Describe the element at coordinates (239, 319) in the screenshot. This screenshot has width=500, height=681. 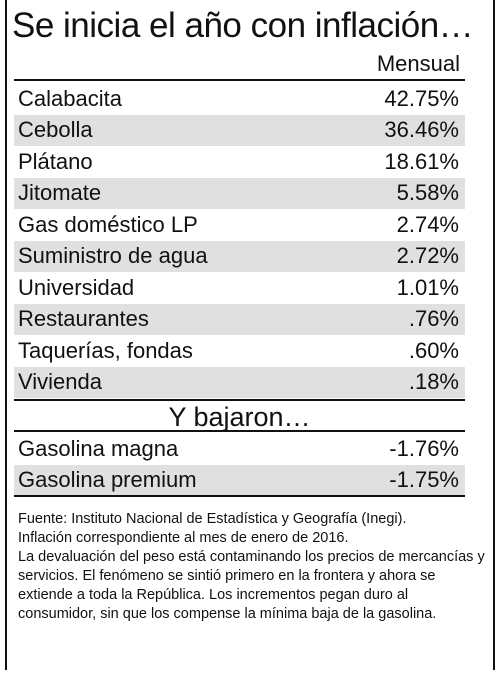
I see `table-row: Restaurantes .76%` at that location.